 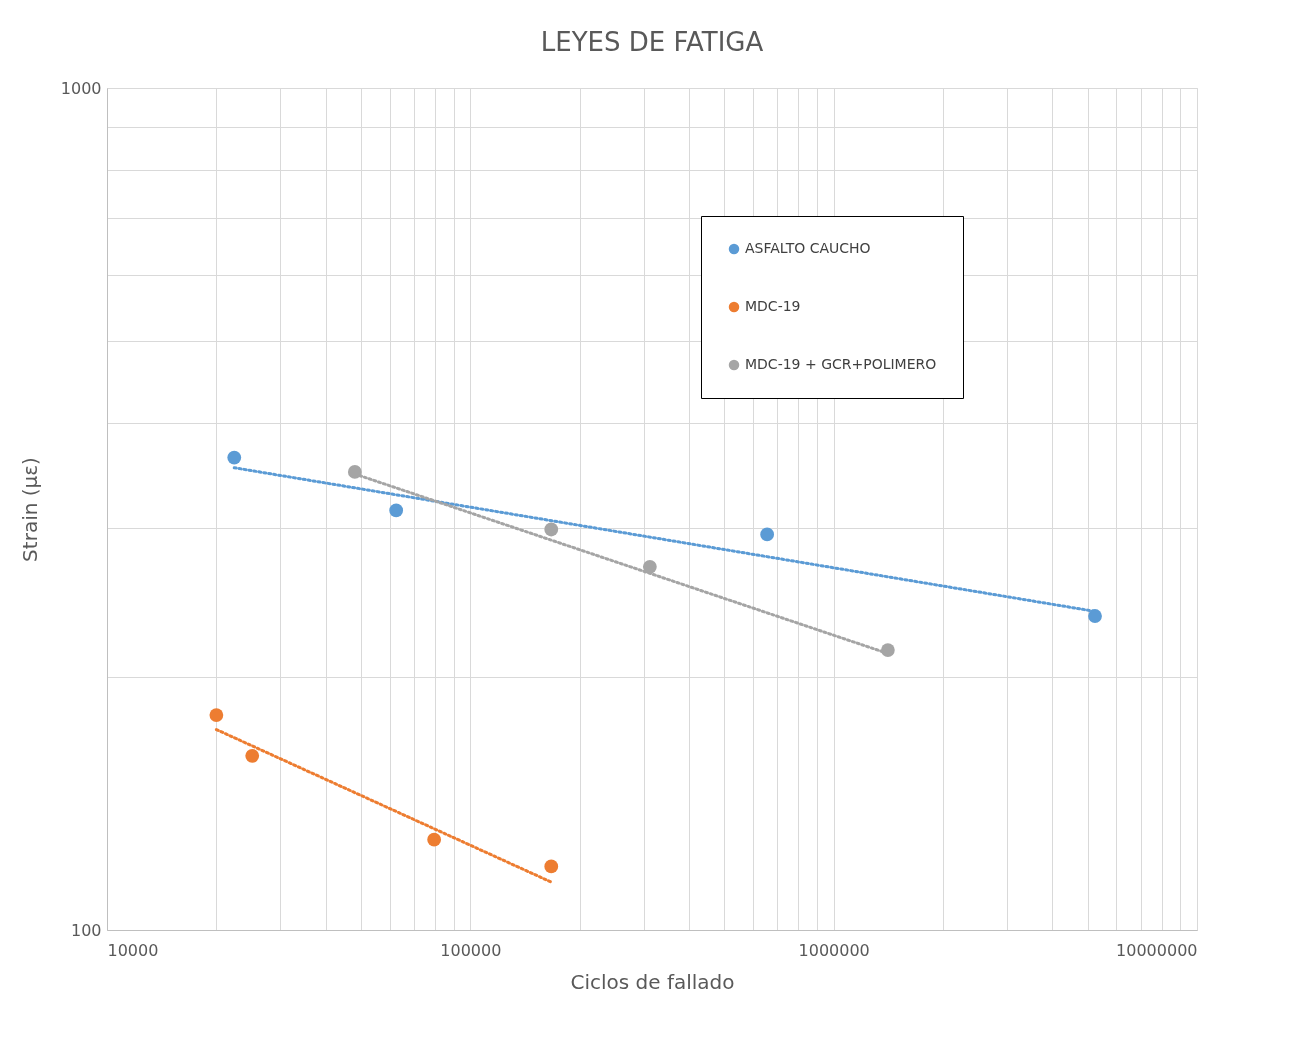 What do you see at coordinates (841, 364) in the screenshot?
I see `legend-label: MDC-19 + GCR+POLIMERO` at bounding box center [841, 364].